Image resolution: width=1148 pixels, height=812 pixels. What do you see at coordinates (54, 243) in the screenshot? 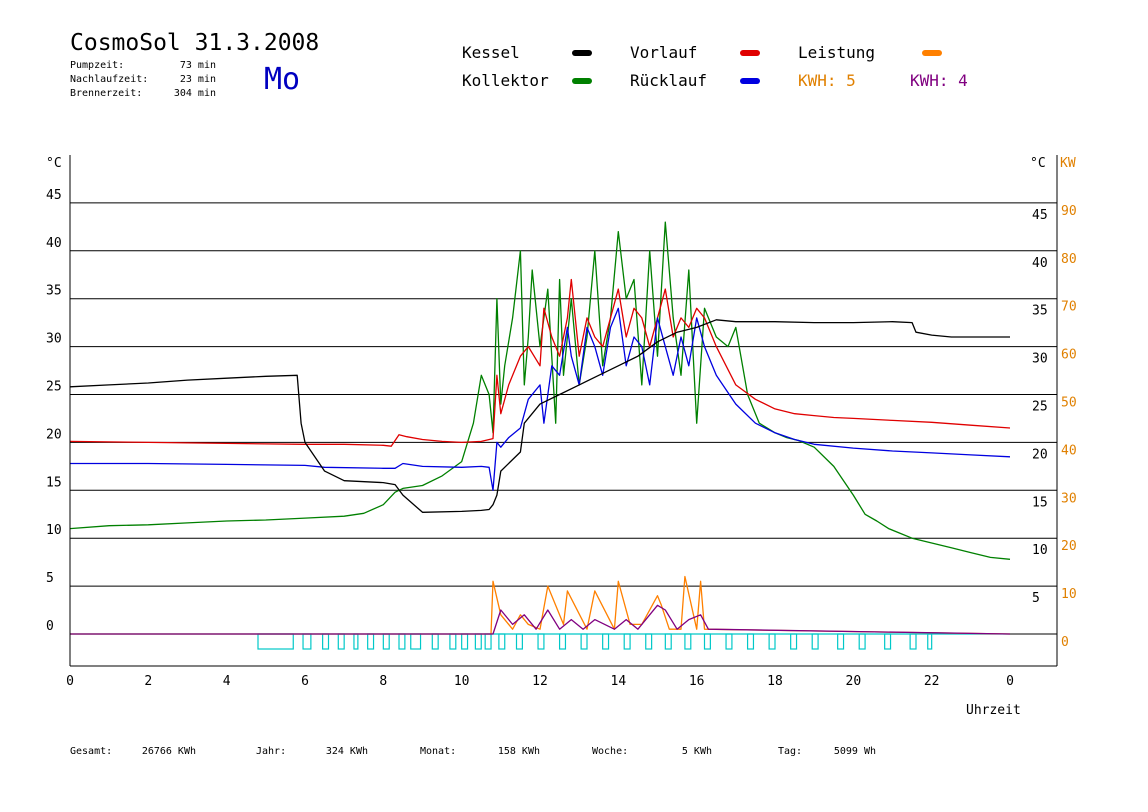
I see `y-tick-label: 40` at bounding box center [54, 243].